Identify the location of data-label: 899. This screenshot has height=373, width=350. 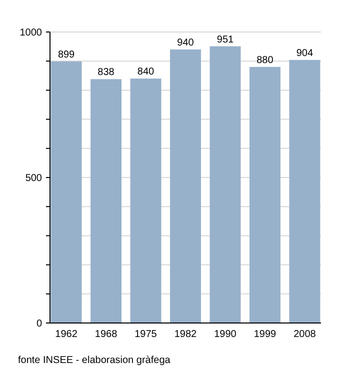
(67, 54).